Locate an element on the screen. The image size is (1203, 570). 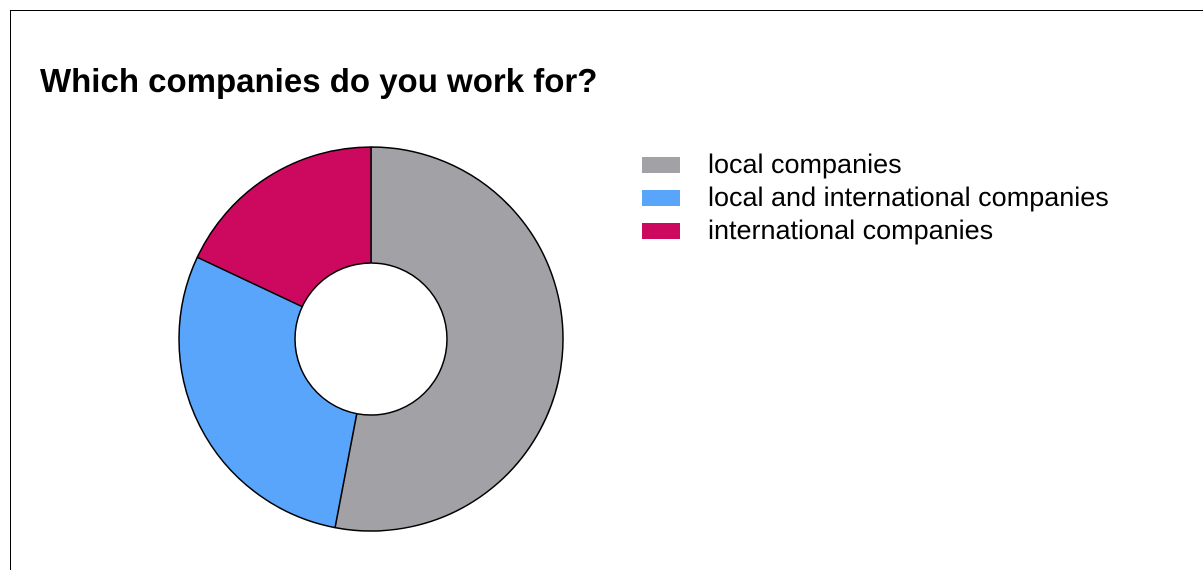
legend-item-local-and-international-companies: local and international companies is located at coordinates (875, 197).